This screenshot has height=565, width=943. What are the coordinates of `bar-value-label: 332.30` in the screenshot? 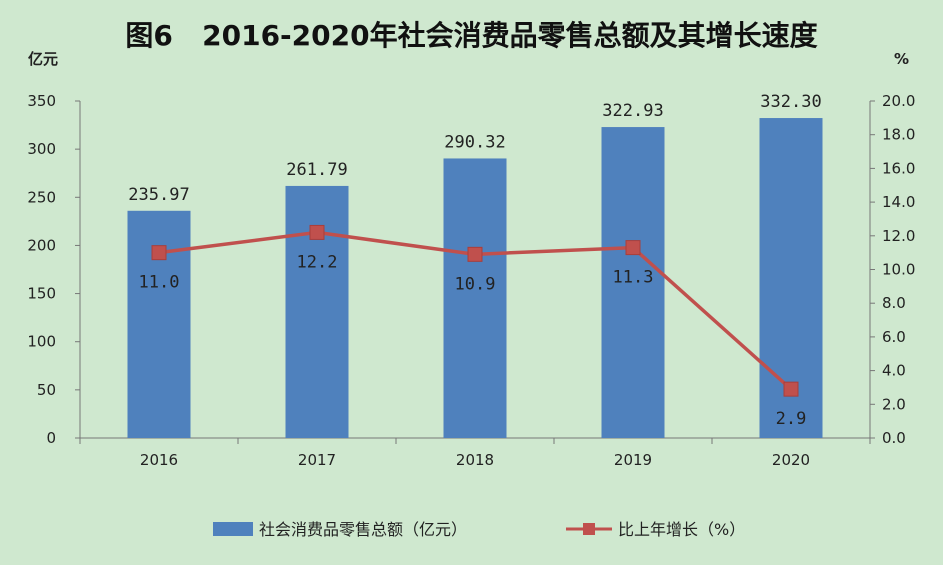 It's located at (790, 102).